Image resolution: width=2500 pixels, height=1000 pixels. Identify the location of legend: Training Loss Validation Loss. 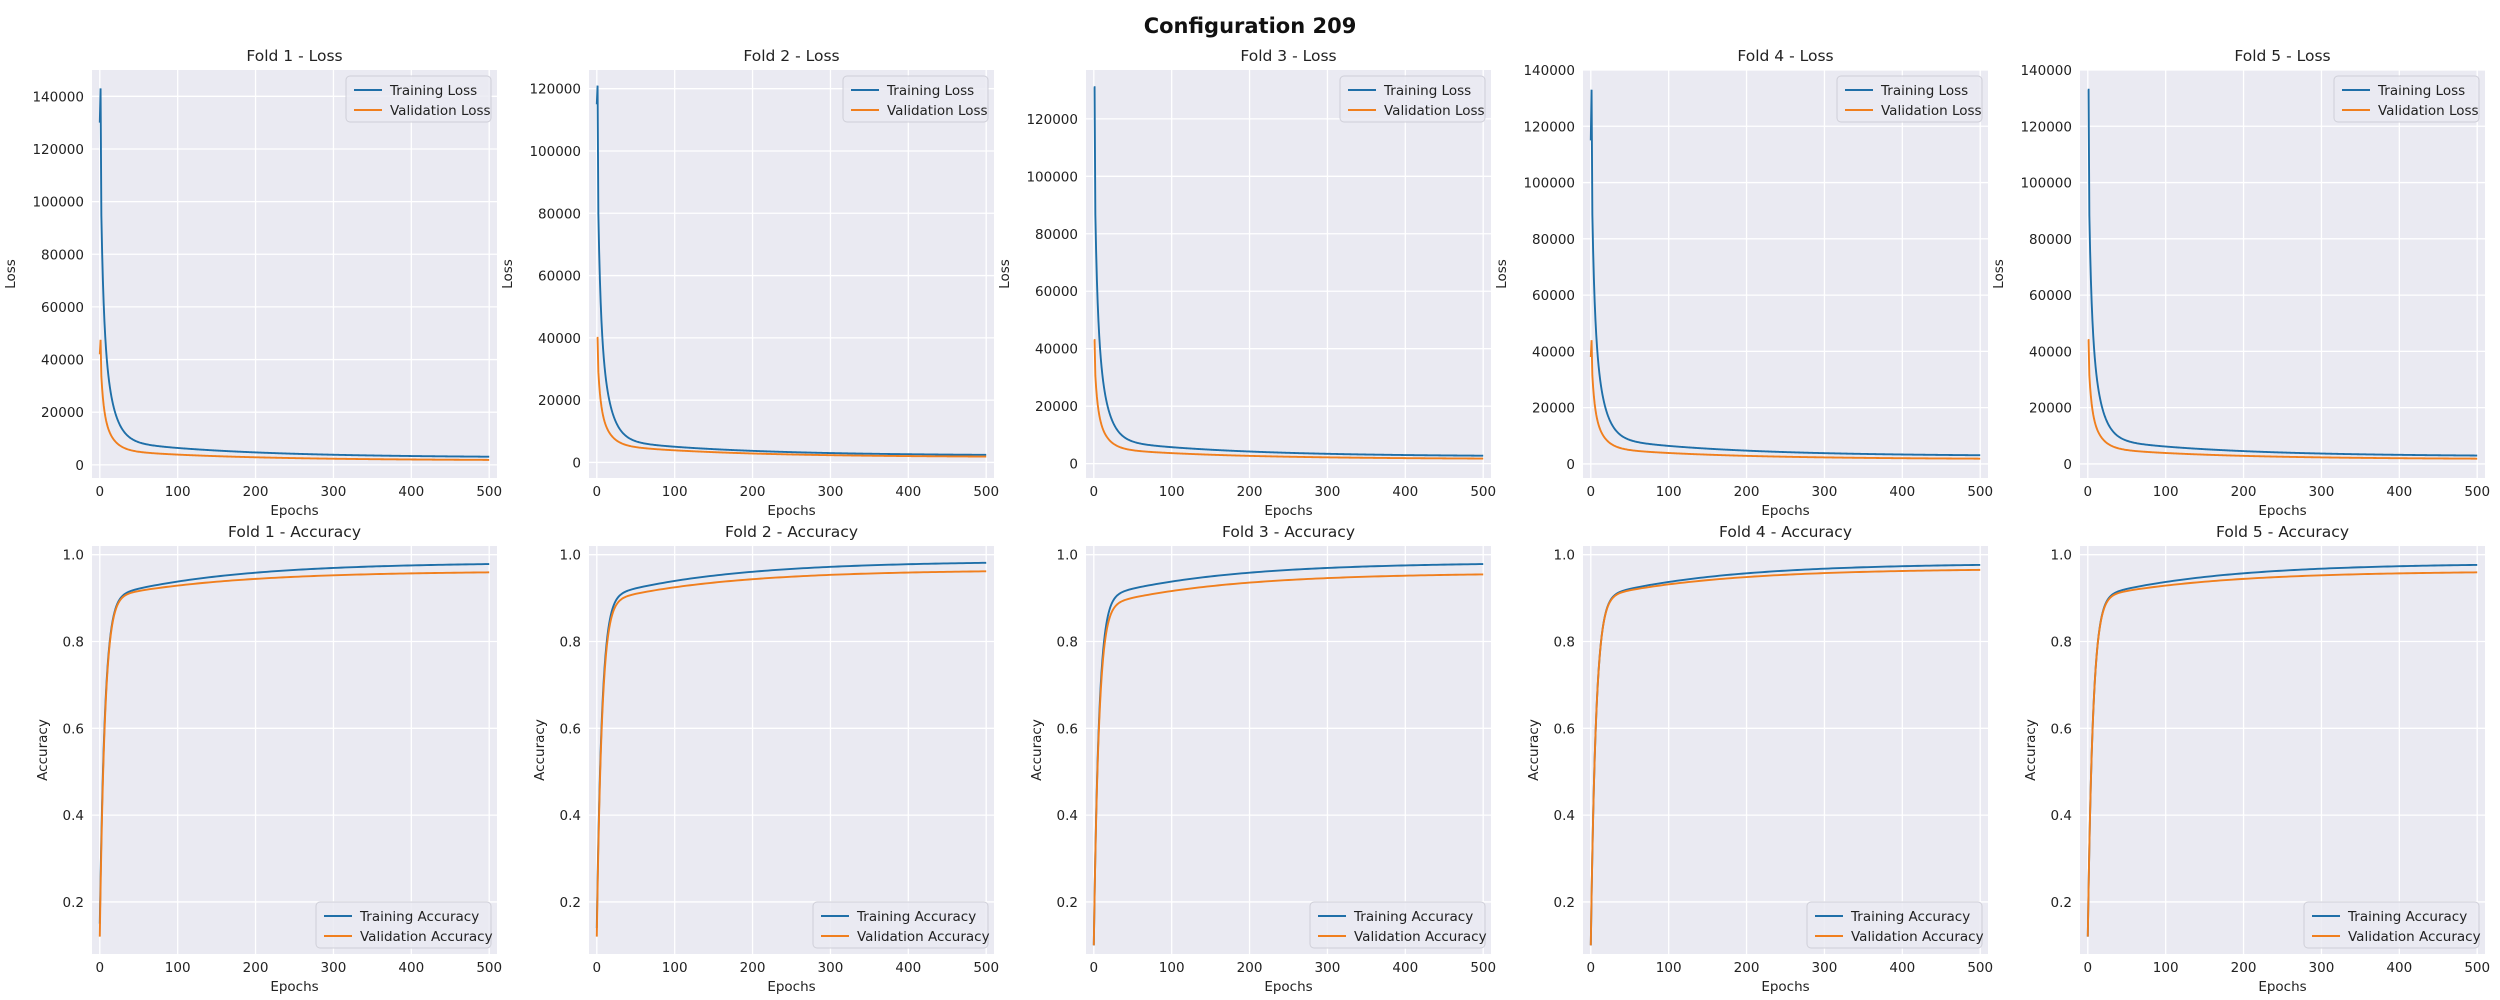
(2406, 99).